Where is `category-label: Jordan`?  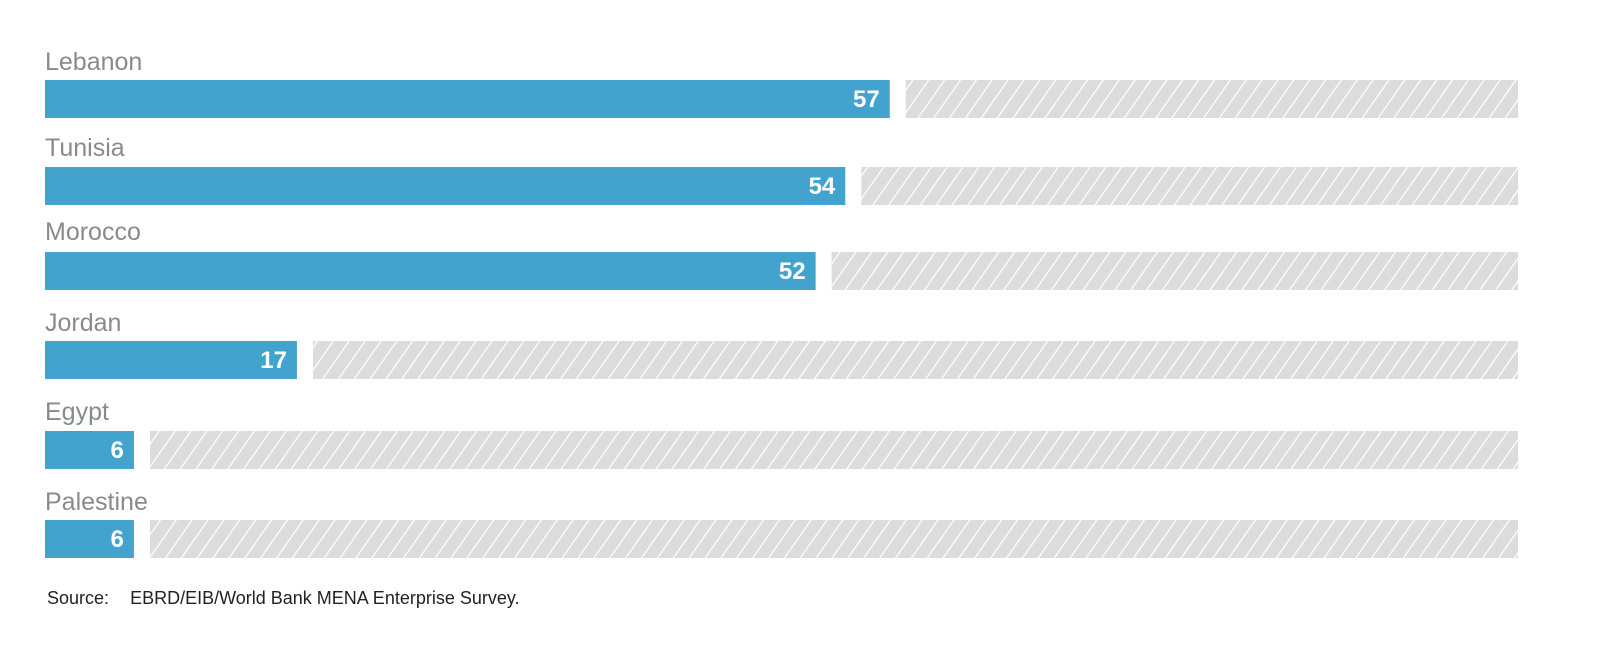
category-label: Jordan is located at coordinates (83, 323).